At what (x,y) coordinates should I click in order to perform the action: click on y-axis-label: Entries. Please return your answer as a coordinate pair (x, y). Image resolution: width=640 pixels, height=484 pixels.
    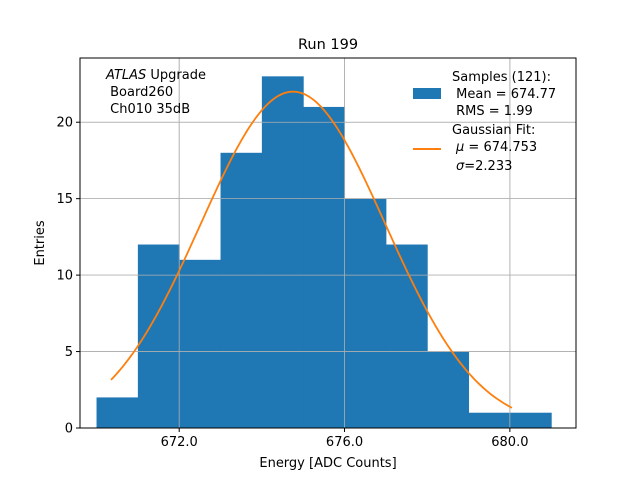
    Looking at the image, I should click on (40, 243).